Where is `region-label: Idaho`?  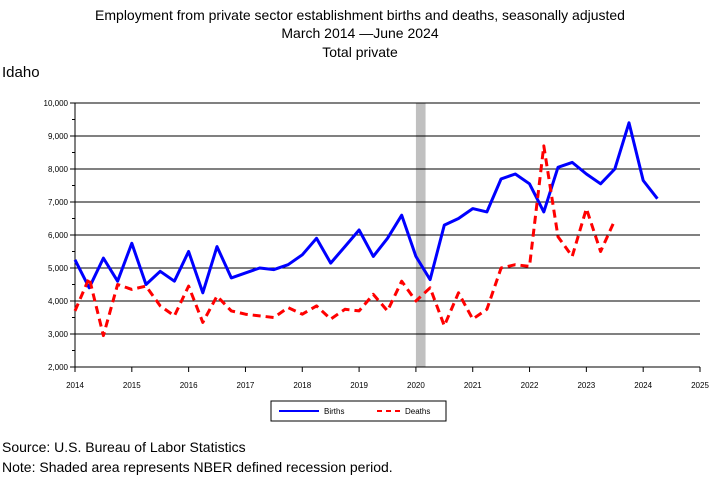 region-label: Idaho is located at coordinates (21, 72).